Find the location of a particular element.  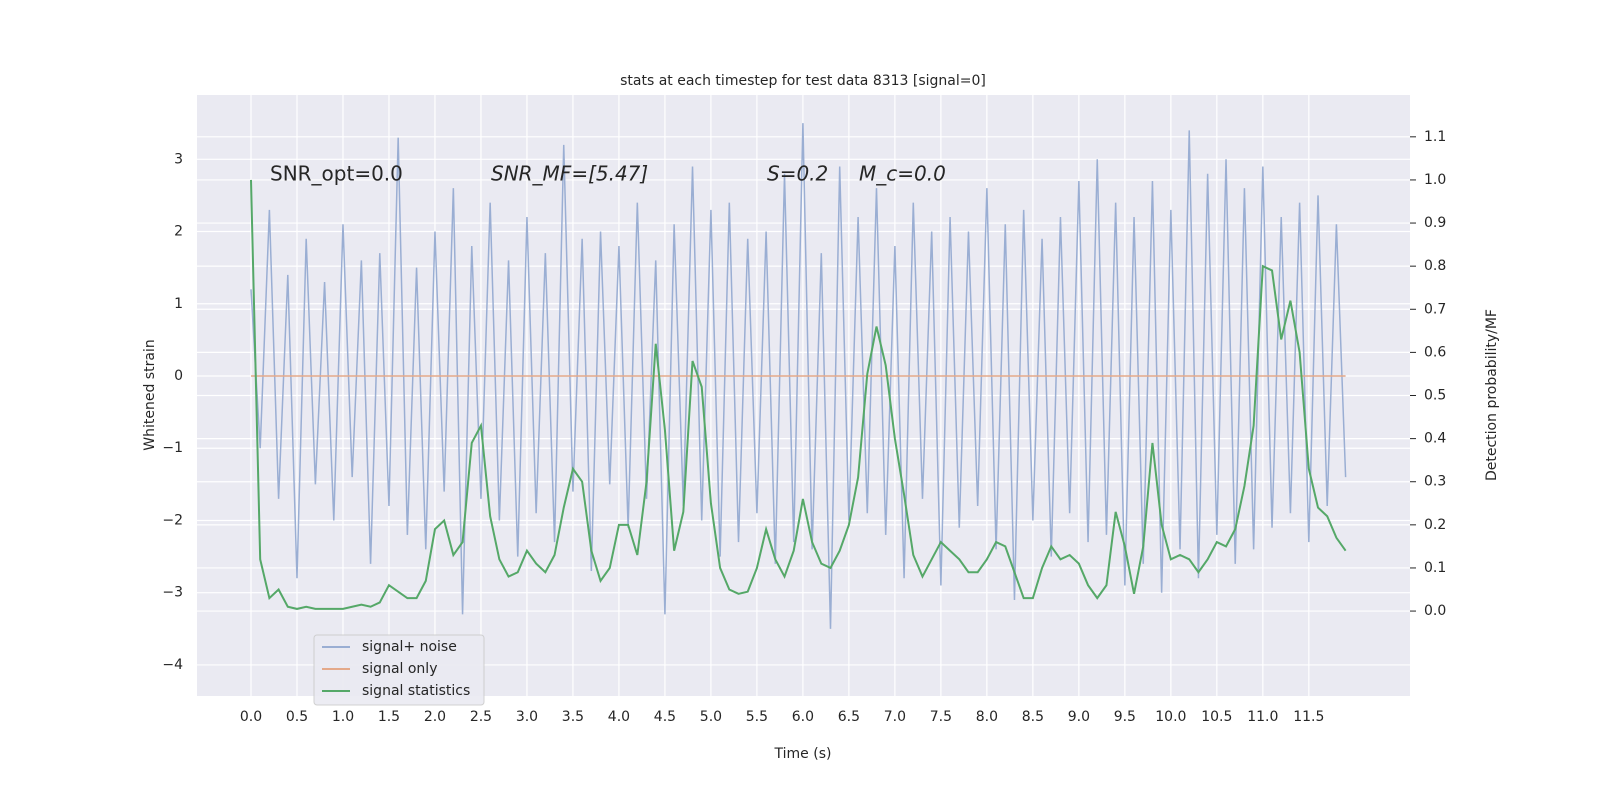

y-tick-label: 1 is located at coordinates (178, 304).